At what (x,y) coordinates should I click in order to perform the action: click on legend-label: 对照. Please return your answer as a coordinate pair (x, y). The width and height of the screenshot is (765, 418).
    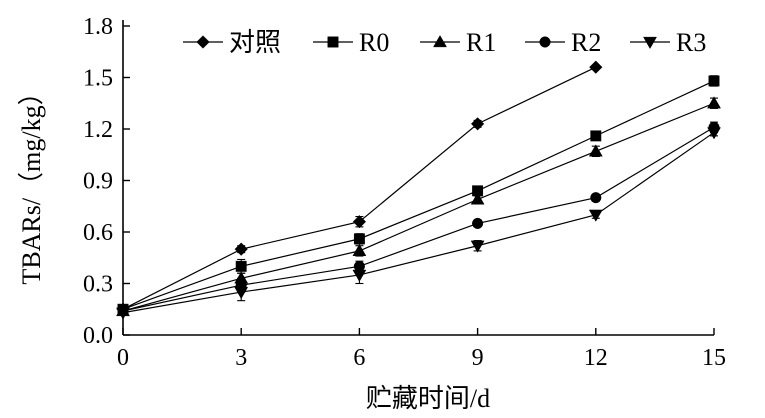
    Looking at the image, I should click on (255, 42).